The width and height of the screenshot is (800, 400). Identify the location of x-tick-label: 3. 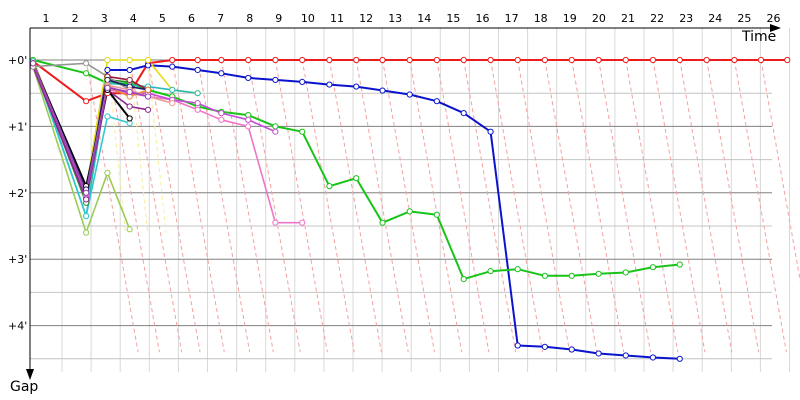
(104, 18).